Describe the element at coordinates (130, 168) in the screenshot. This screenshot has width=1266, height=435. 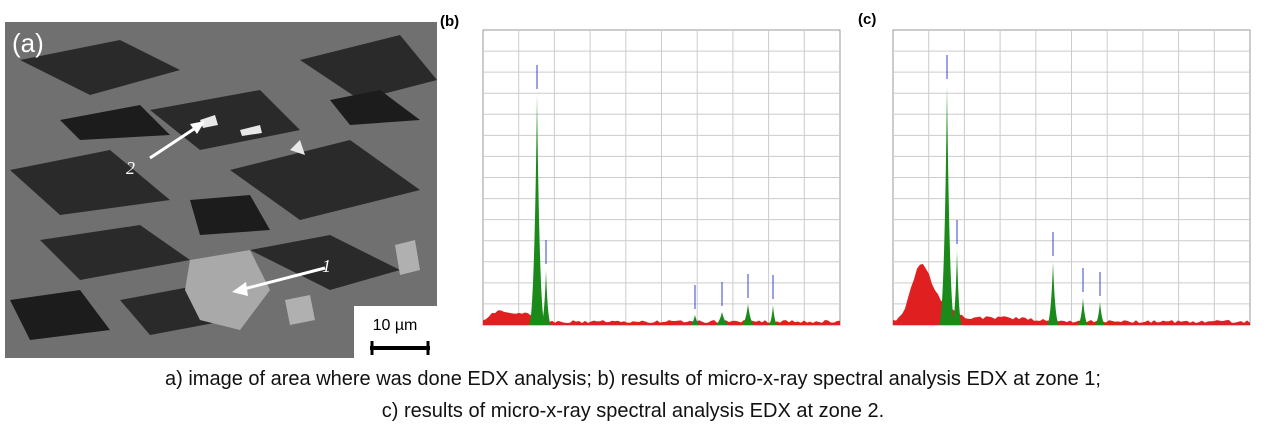
I see `arrow-label: 2` at that location.